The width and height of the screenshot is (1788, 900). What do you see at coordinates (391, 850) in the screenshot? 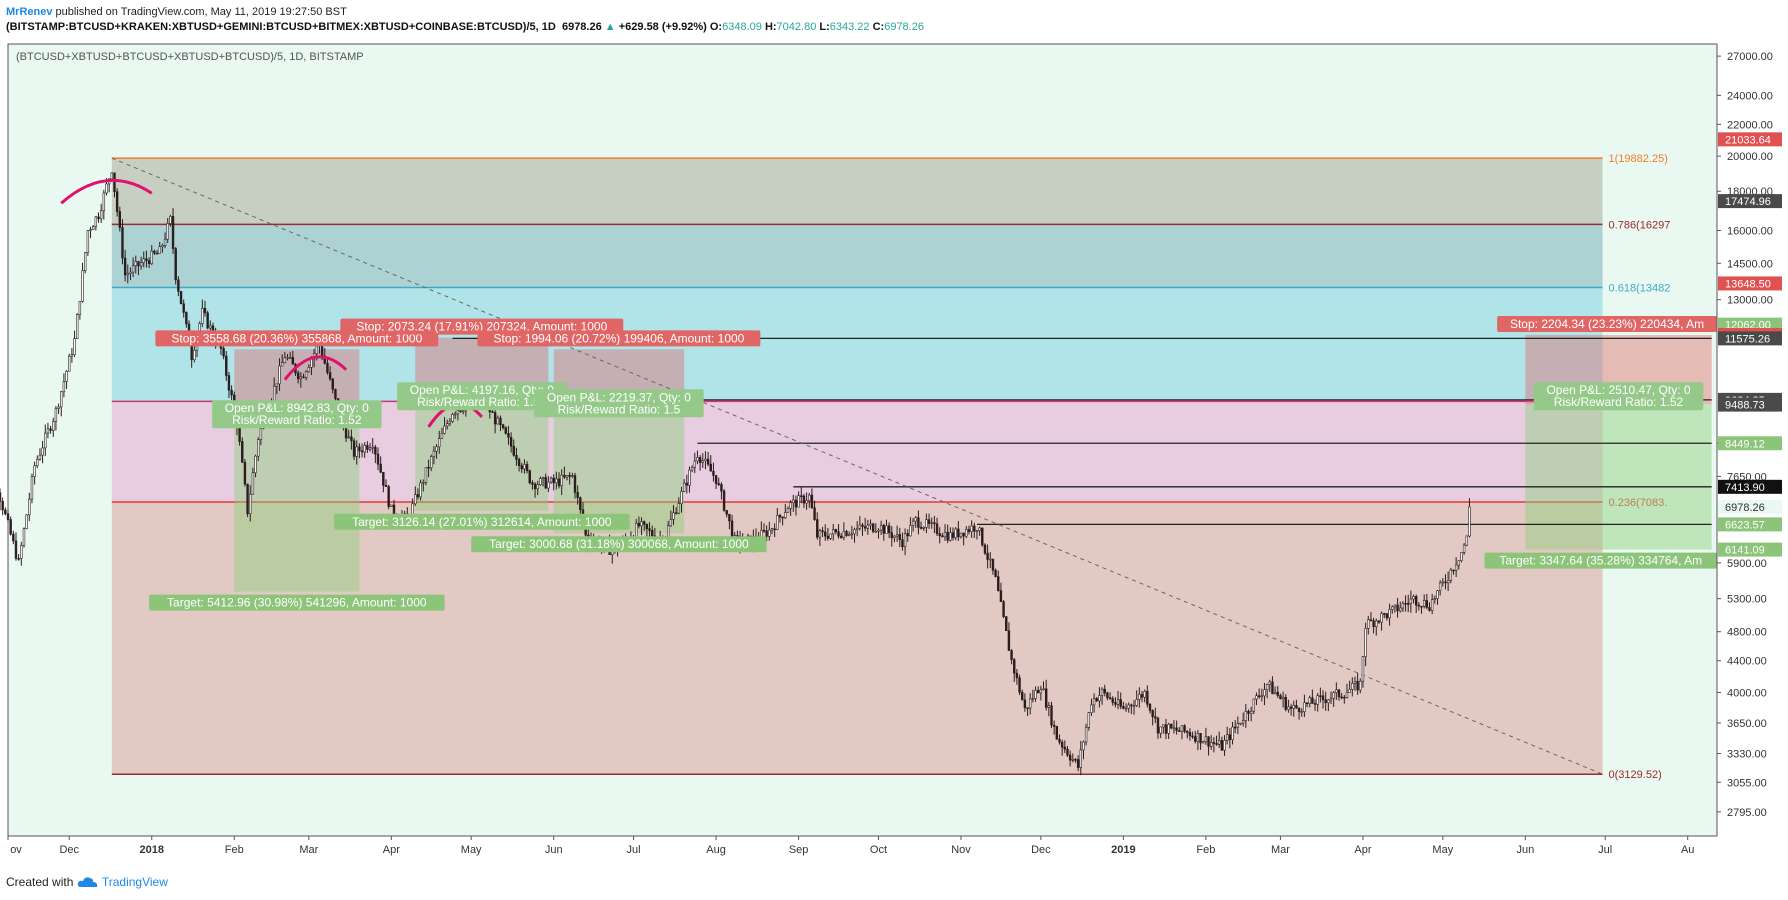
I see `x-tick-label: Apr` at bounding box center [391, 850].